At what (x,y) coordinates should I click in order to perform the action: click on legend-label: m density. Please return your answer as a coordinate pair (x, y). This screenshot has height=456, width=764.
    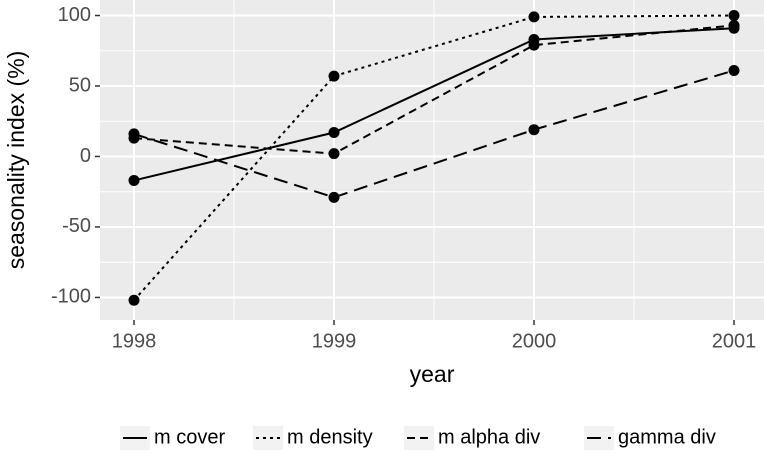
    Looking at the image, I should click on (330, 437).